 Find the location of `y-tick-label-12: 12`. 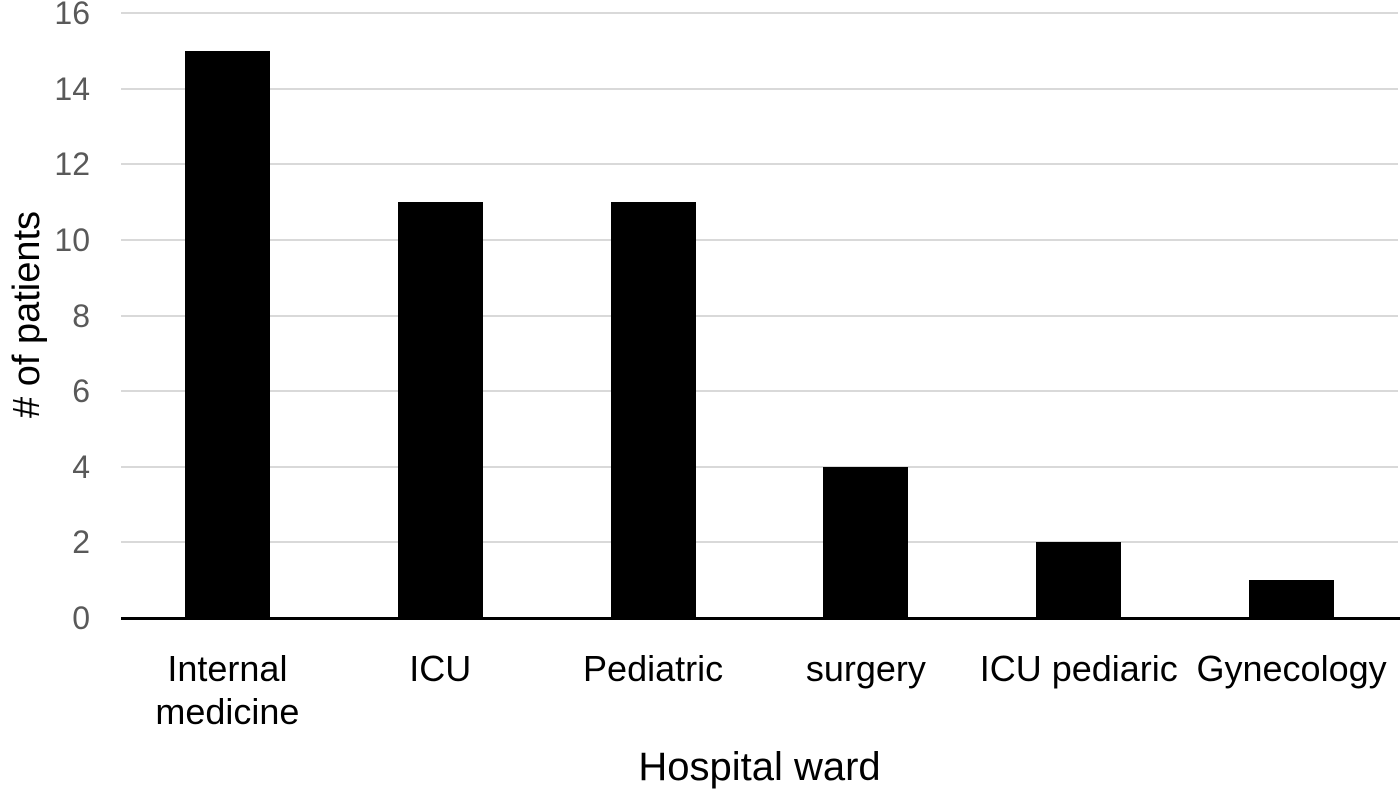

y-tick-label-12: 12 is located at coordinates (72, 164).